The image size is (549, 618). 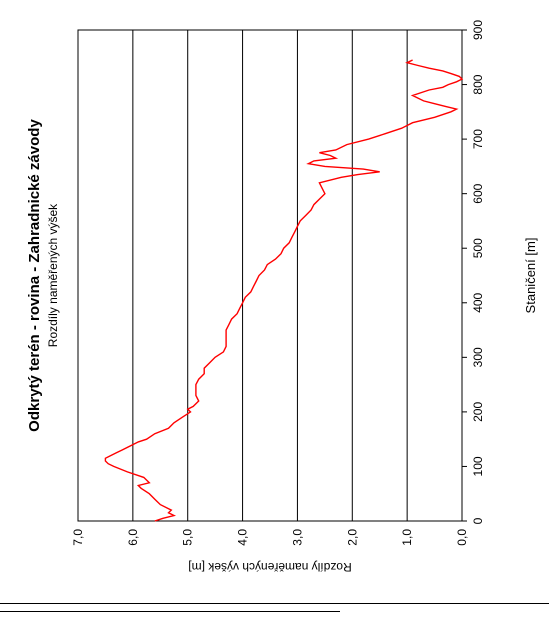 I want to click on chart-subtitle: Rozdíly naměřených výšek, so click(x=53, y=275).